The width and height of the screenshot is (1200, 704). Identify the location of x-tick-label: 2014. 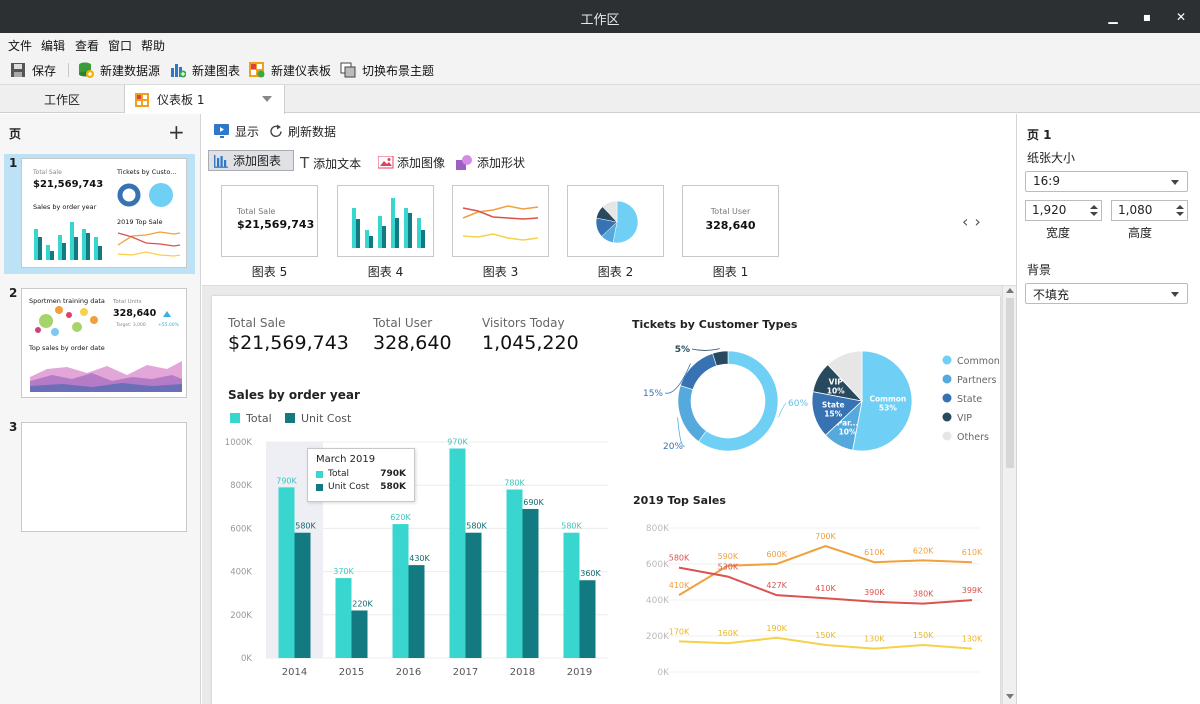
(294, 672).